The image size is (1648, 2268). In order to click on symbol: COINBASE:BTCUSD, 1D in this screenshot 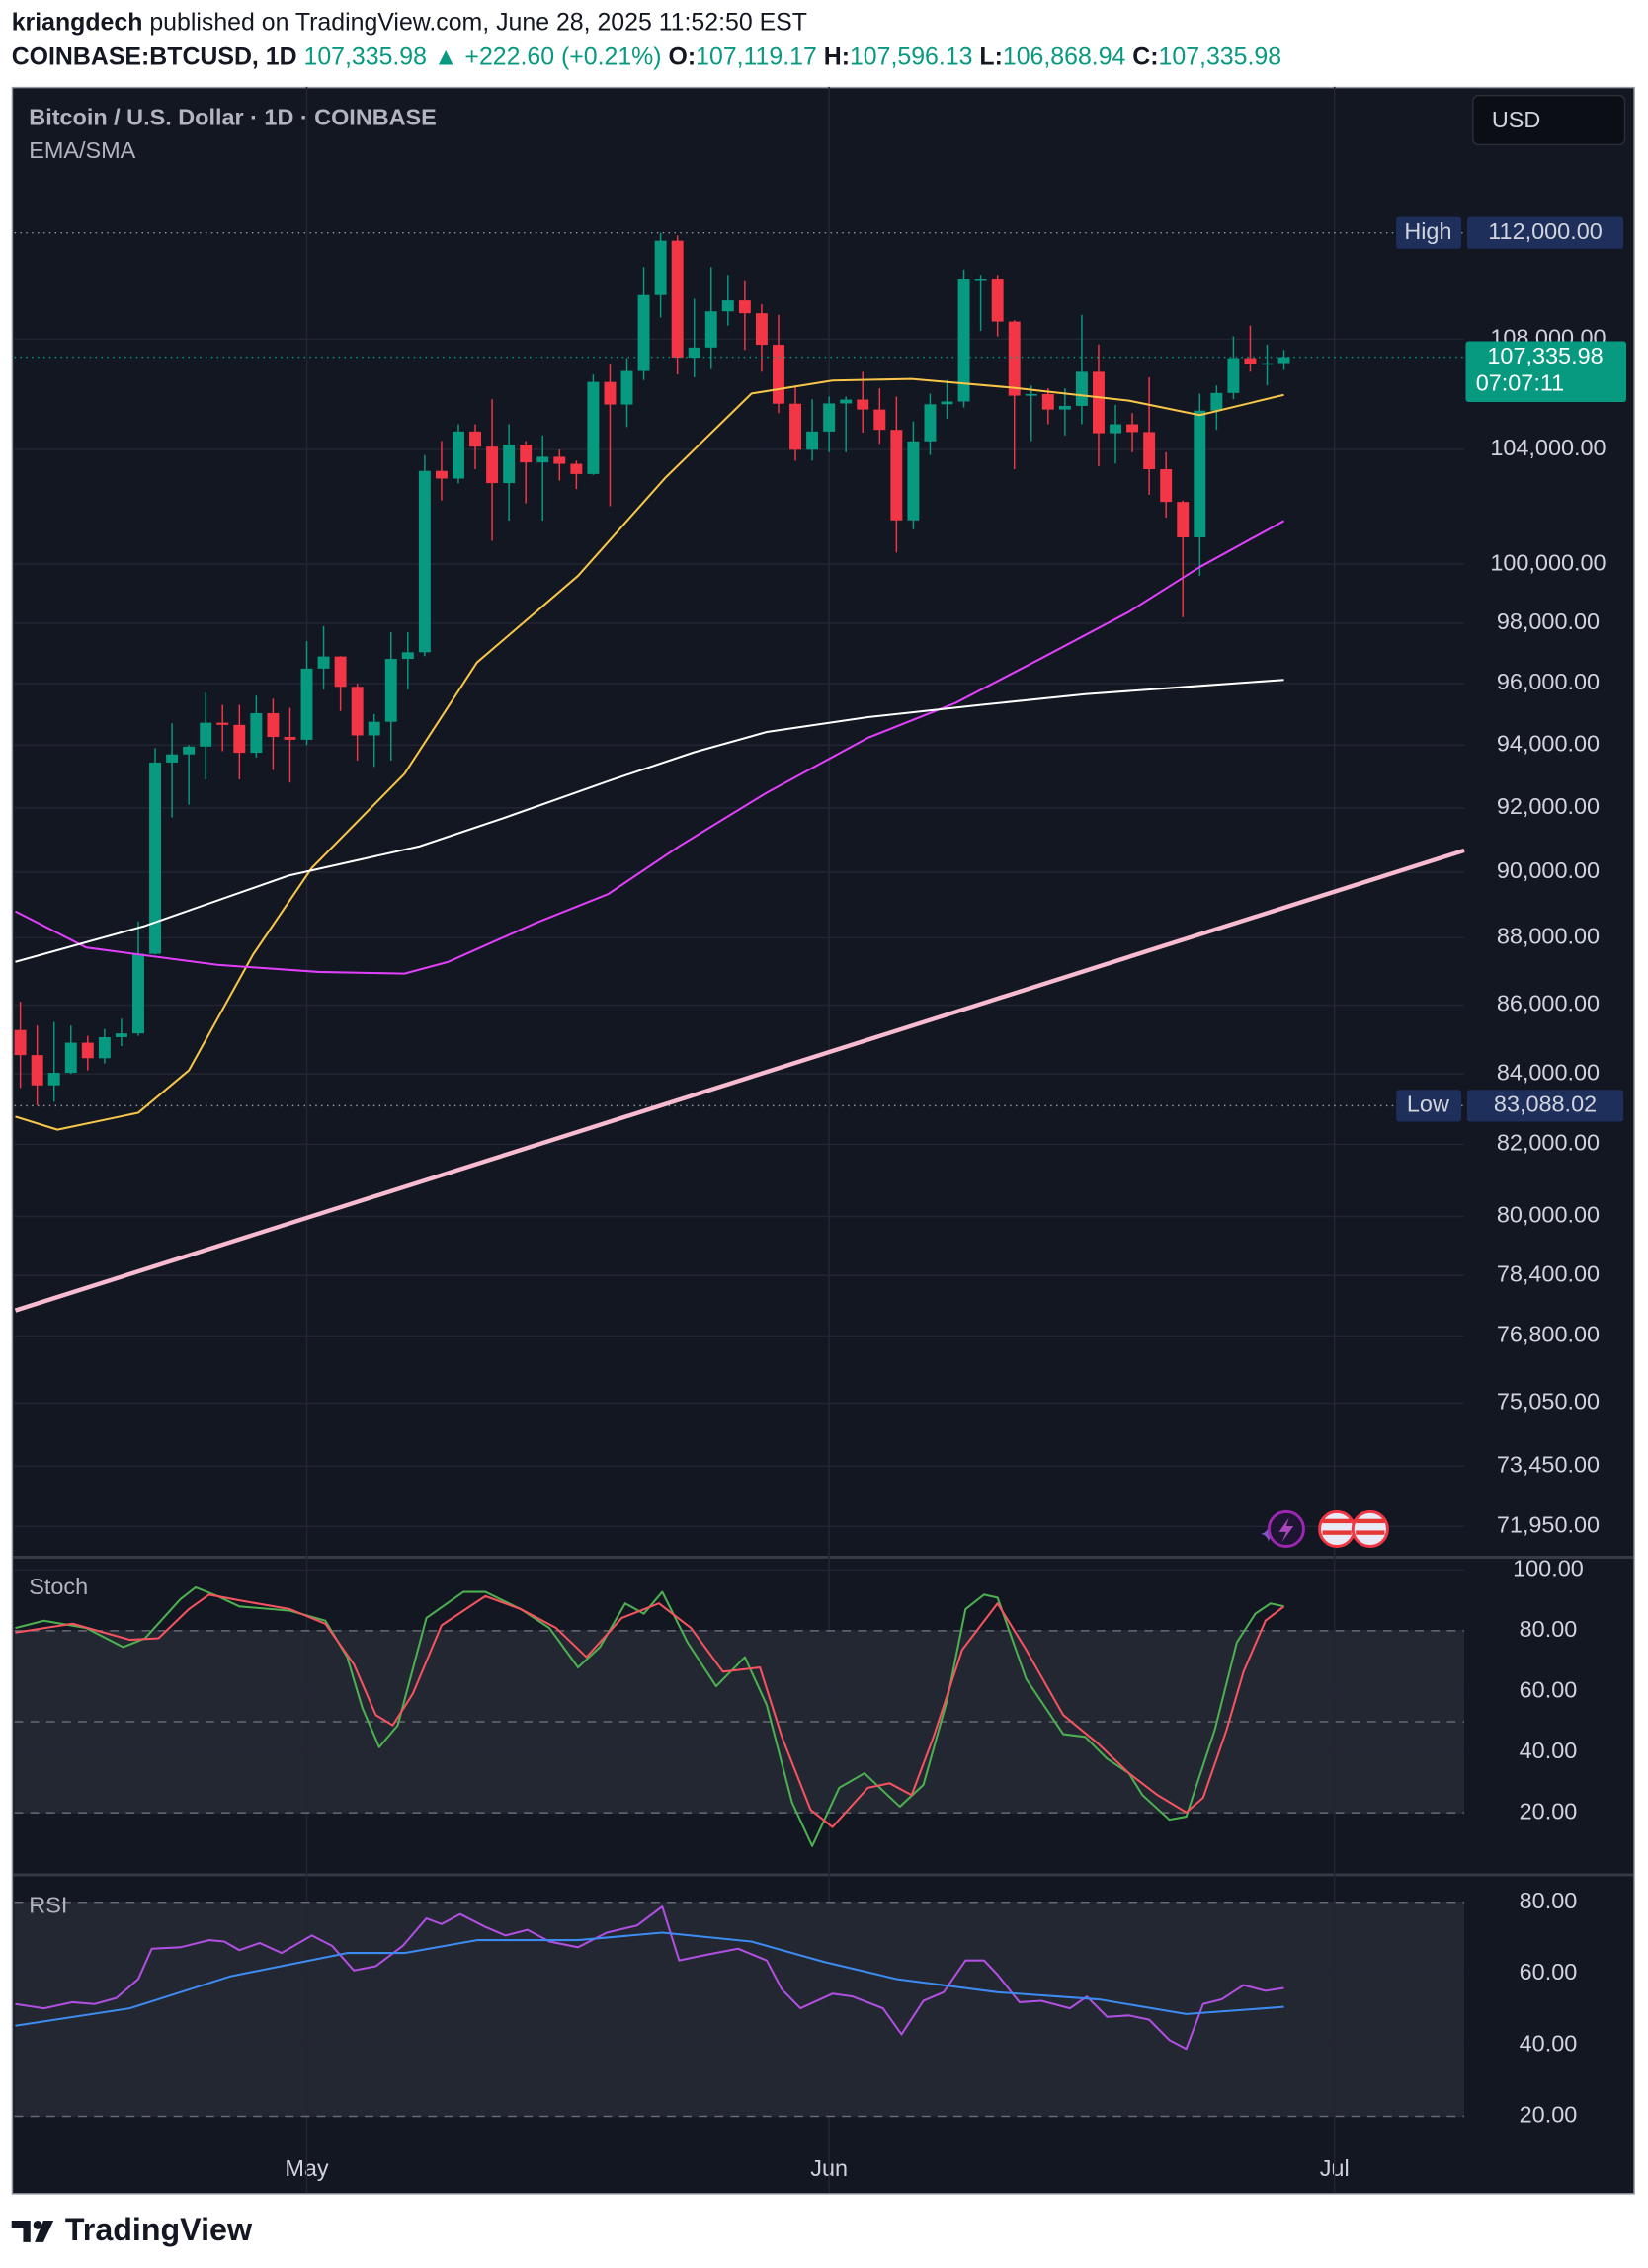, I will do `click(155, 56)`.